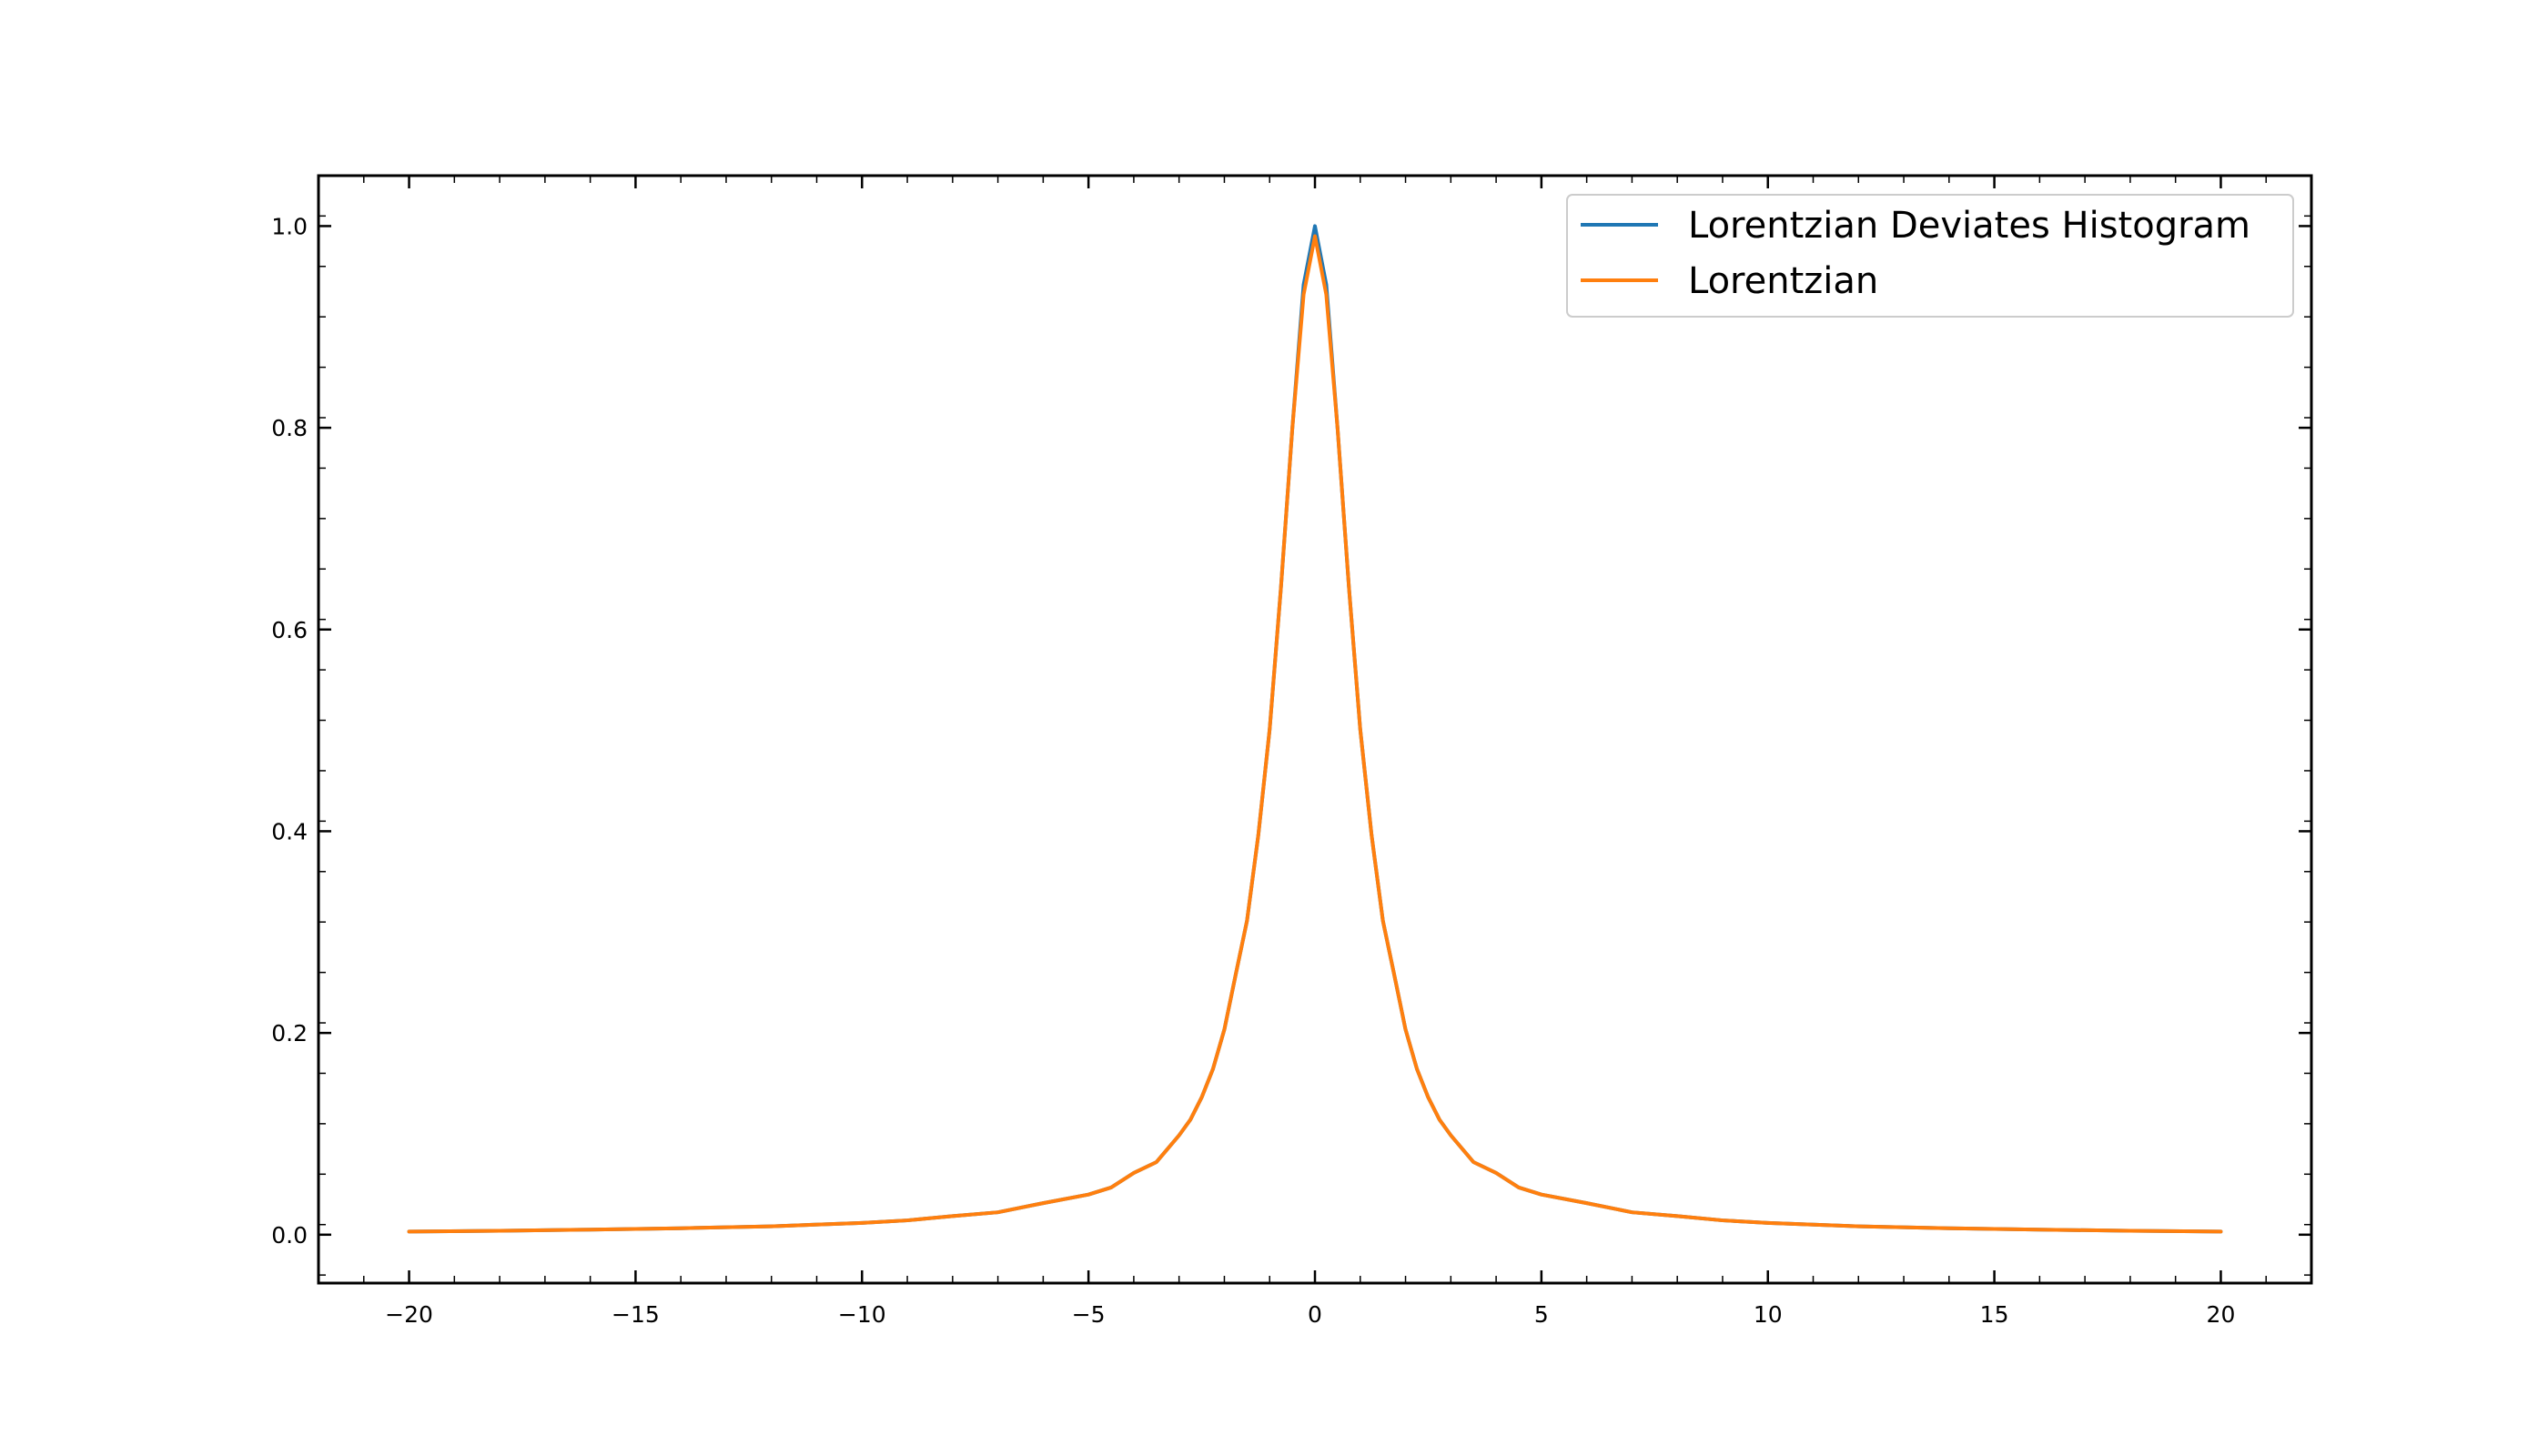  I want to click on y-tick-label: 0.6, so click(289, 630).